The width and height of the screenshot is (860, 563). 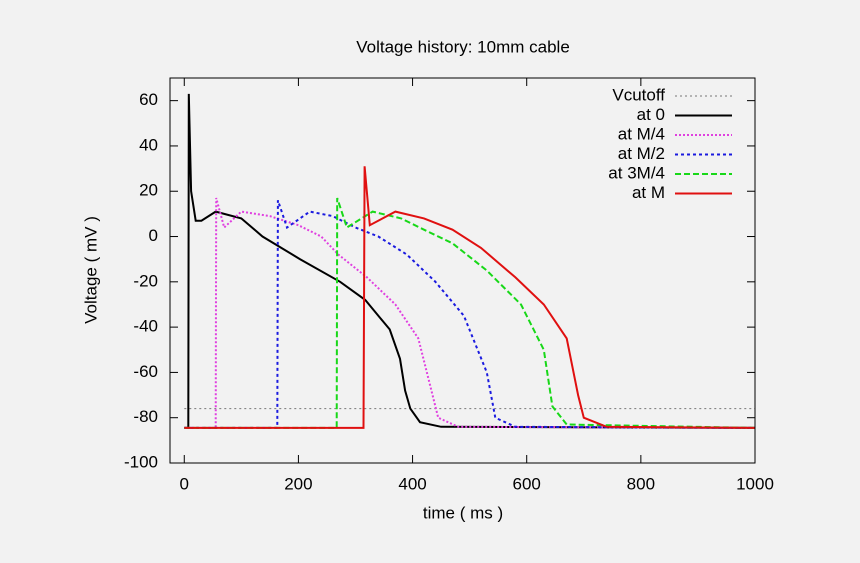 What do you see at coordinates (463, 46) in the screenshot?
I see `chart-title: Voltage history: 10mm cable` at bounding box center [463, 46].